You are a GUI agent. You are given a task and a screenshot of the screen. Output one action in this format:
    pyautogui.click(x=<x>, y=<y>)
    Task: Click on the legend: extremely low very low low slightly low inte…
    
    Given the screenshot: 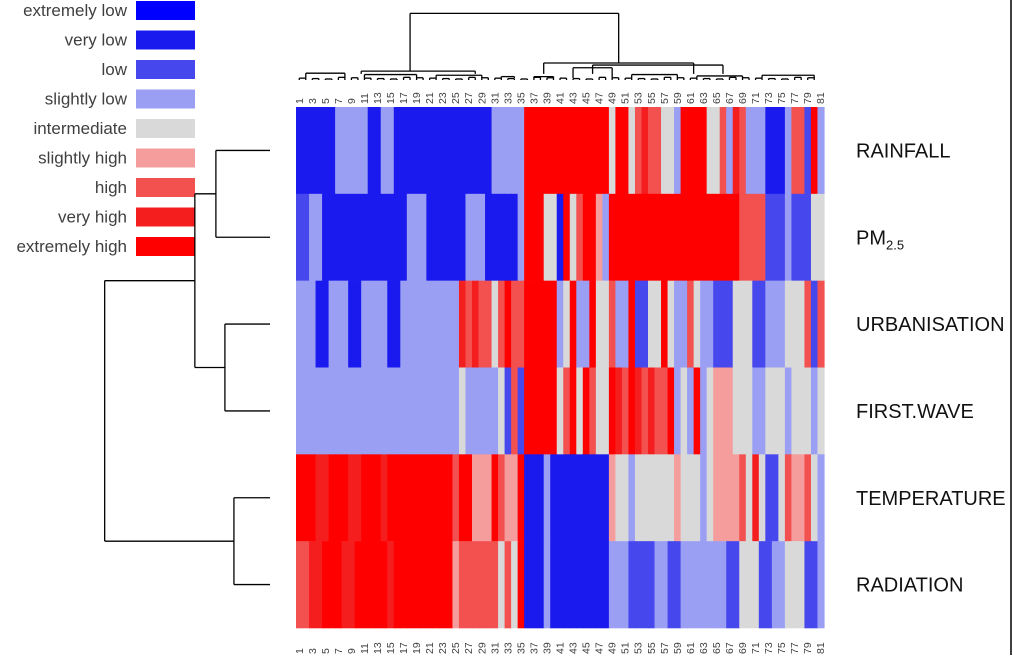 What is the action you would take?
    pyautogui.click(x=105, y=128)
    